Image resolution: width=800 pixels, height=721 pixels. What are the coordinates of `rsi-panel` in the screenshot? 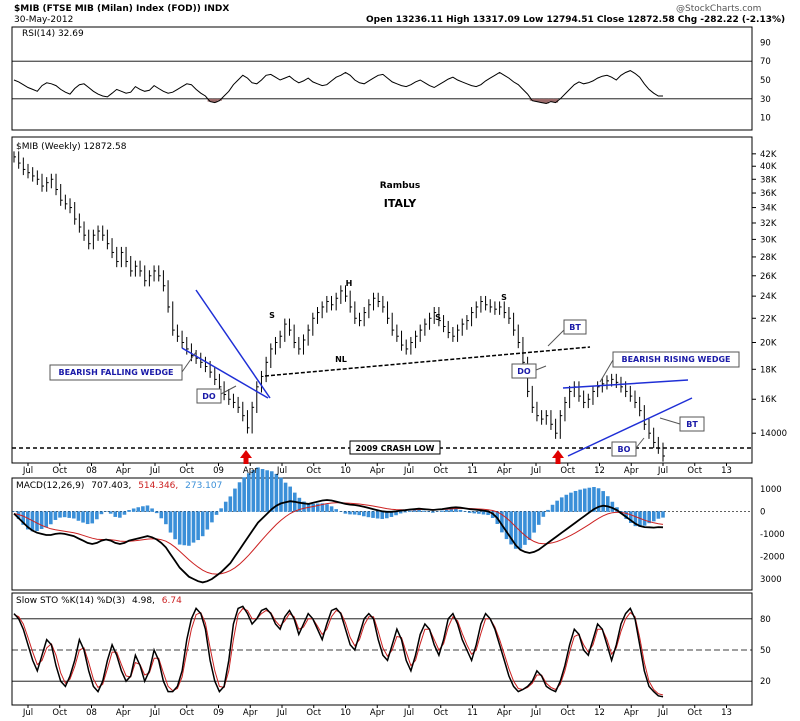 It's located at (382, 78).